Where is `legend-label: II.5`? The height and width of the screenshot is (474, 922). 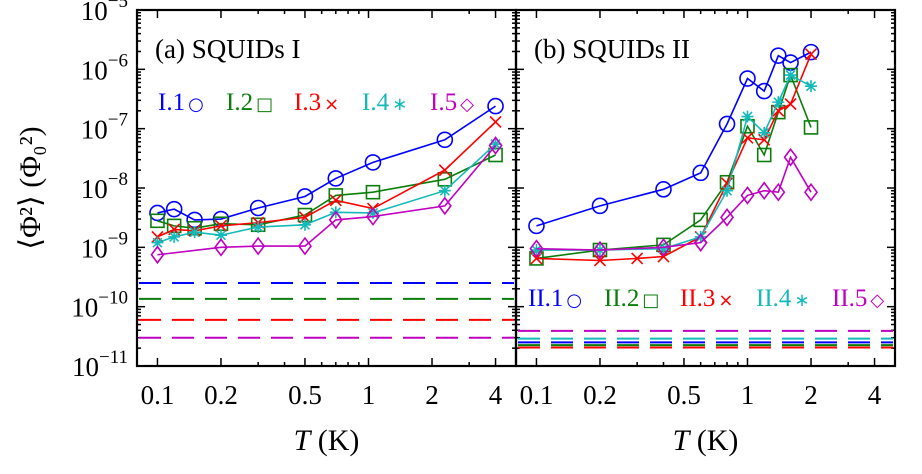
legend-label: II.5 is located at coordinates (849, 298).